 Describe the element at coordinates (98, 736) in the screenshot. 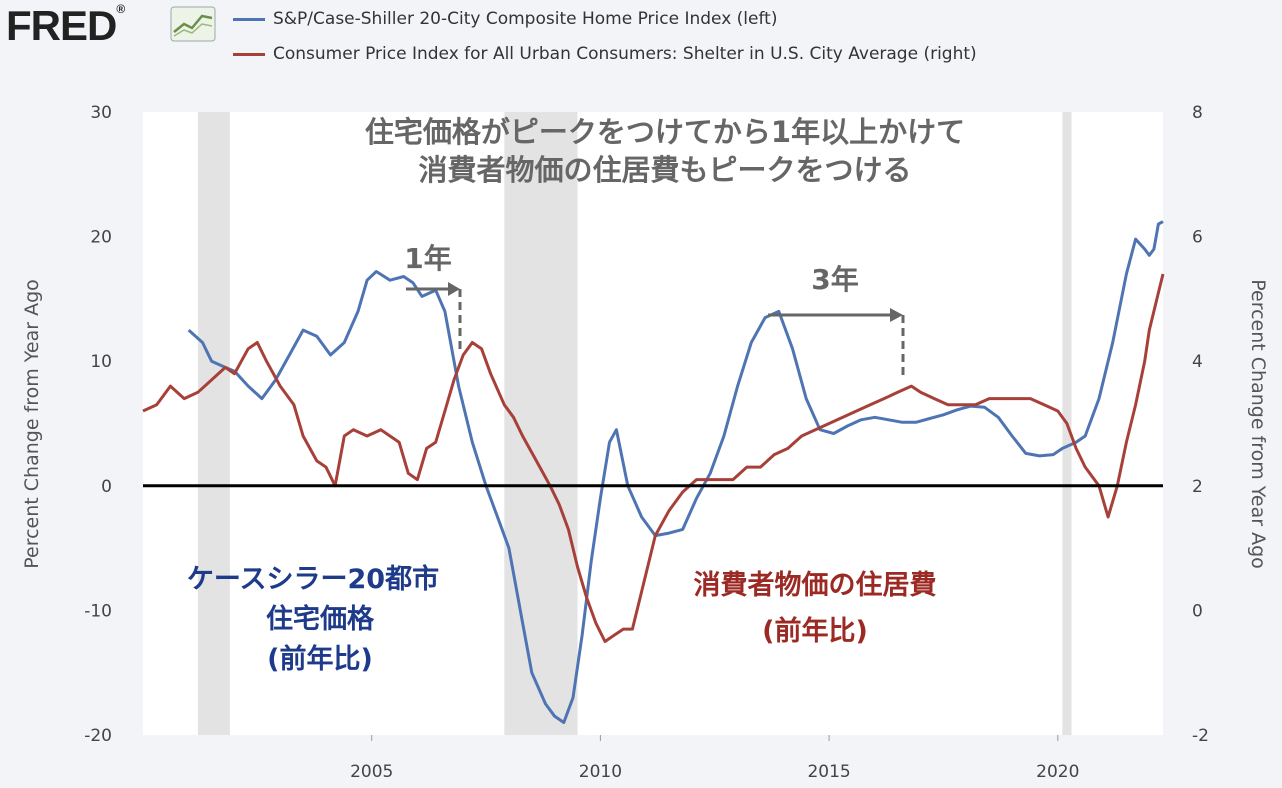

I see `left-tick-label: -20` at that location.